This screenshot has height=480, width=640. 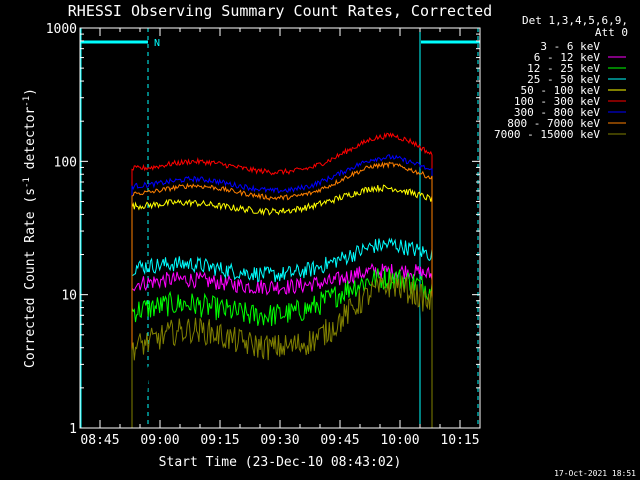 What do you see at coordinates (547, 134) in the screenshot?
I see `legend-label: 7000 - 15000 keV` at bounding box center [547, 134].